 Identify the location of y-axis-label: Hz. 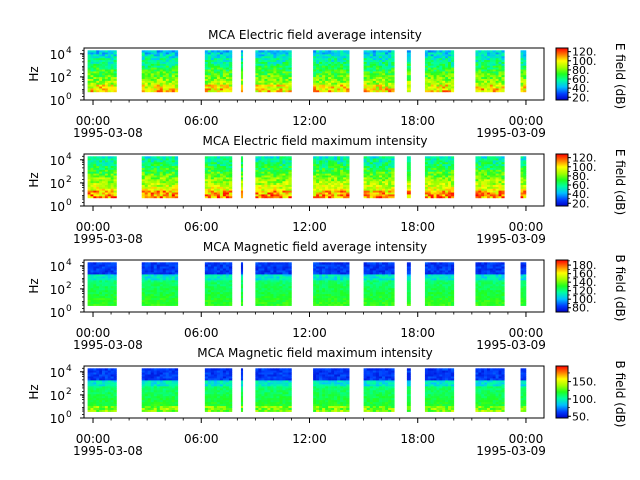
(34, 73).